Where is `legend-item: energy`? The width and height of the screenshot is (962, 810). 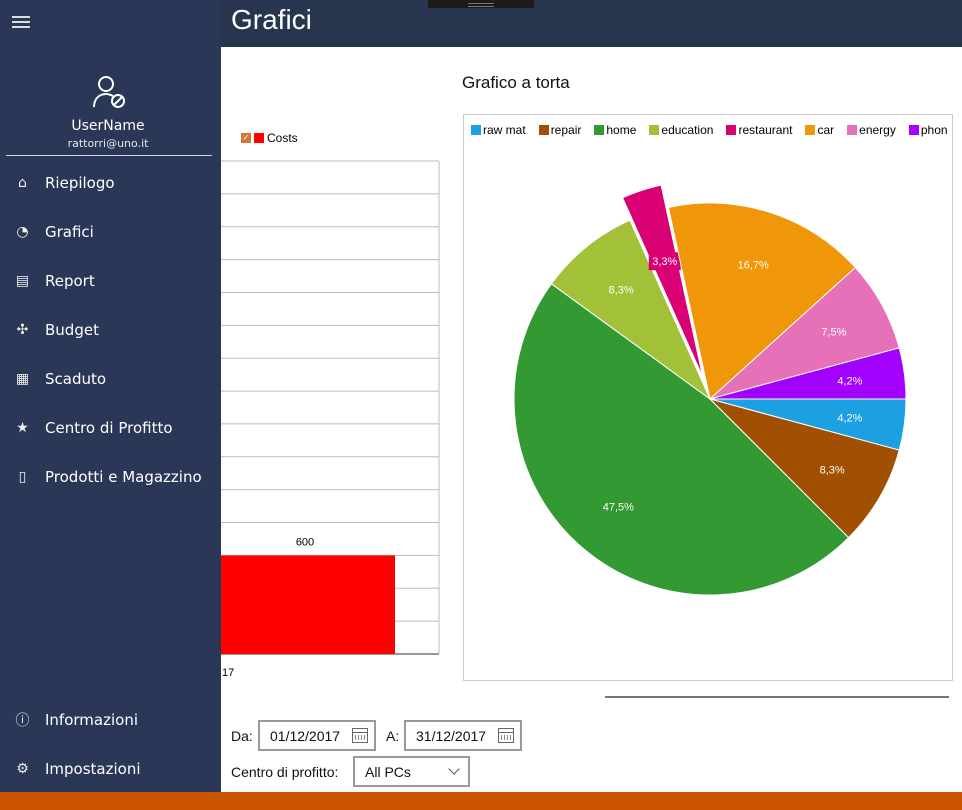 legend-item: energy is located at coordinates (871, 130).